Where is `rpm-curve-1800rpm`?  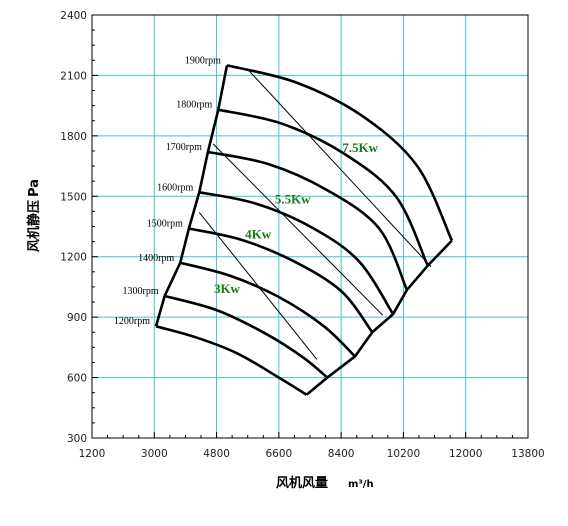
rpm-curve-1800rpm is located at coordinates (323, 187).